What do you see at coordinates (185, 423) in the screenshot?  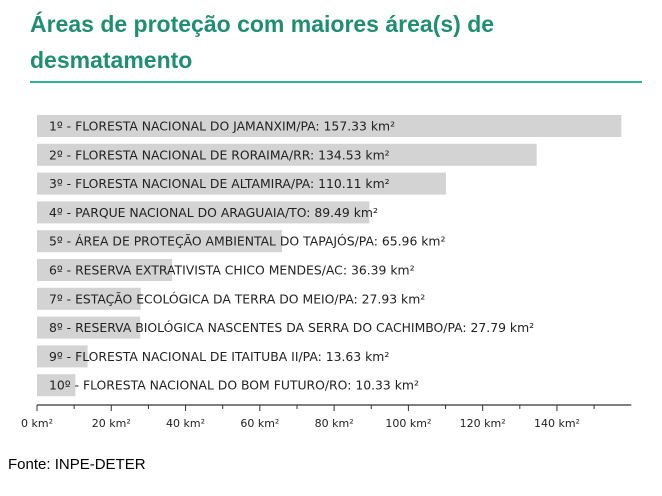 I see `x-tick-label: 40 km²` at bounding box center [185, 423].